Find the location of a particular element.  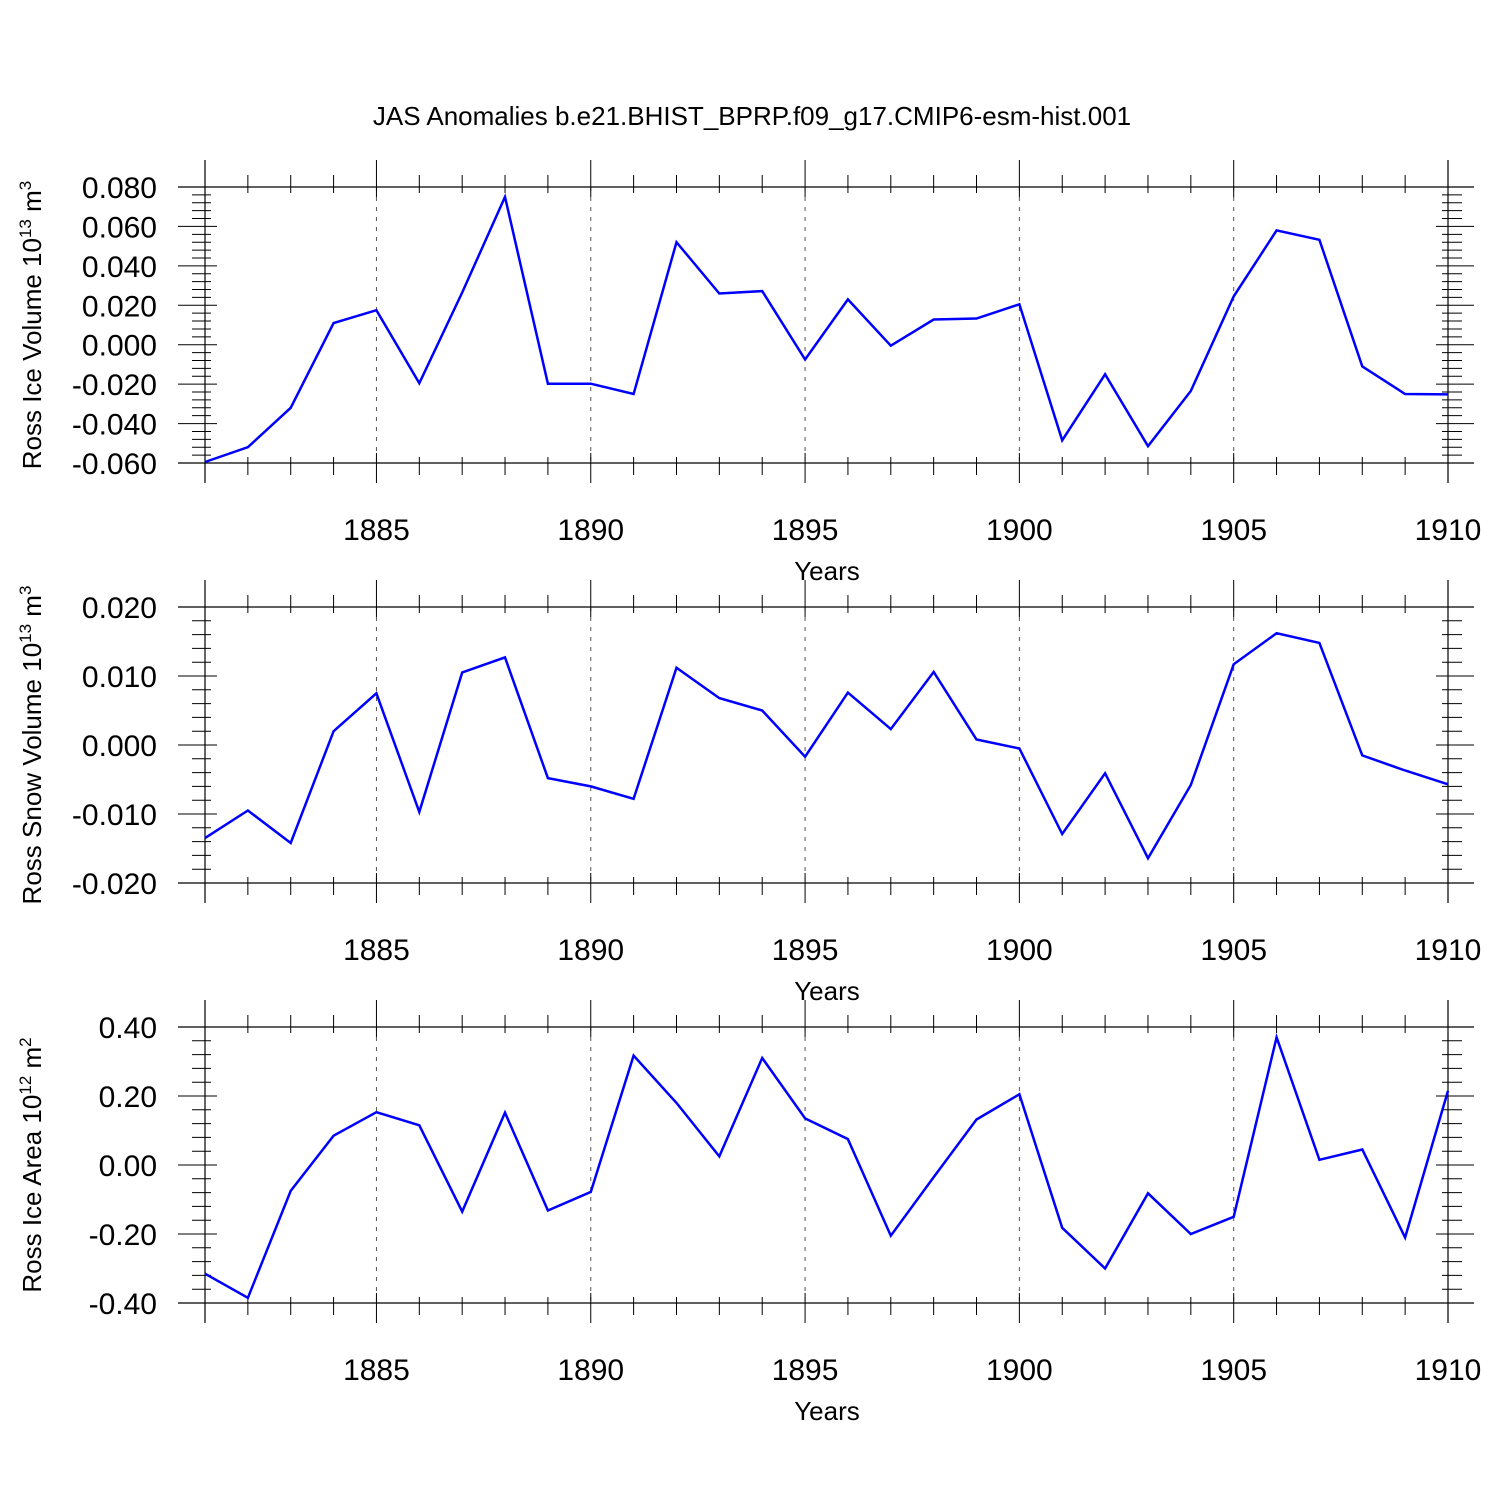

y-axis-label-superscript: 12 is located at coordinates (25, 1085).